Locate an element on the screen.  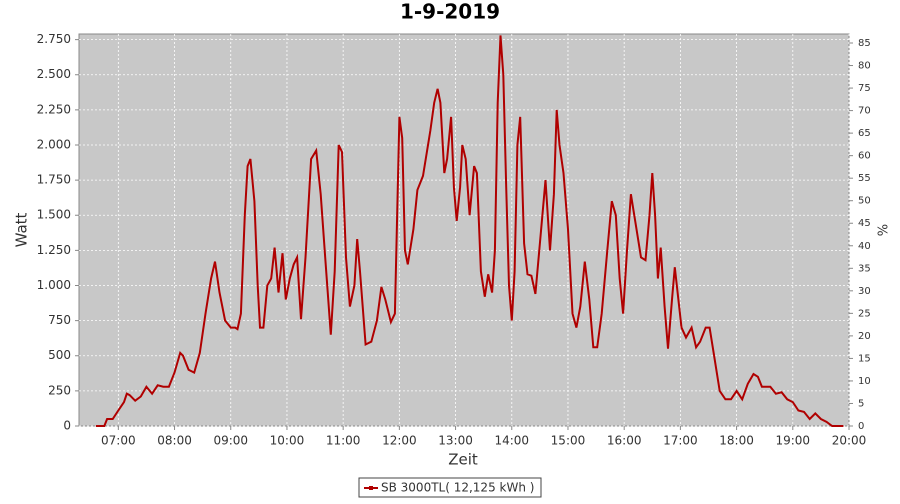
y-tick-label: 750 is located at coordinates (59, 320).